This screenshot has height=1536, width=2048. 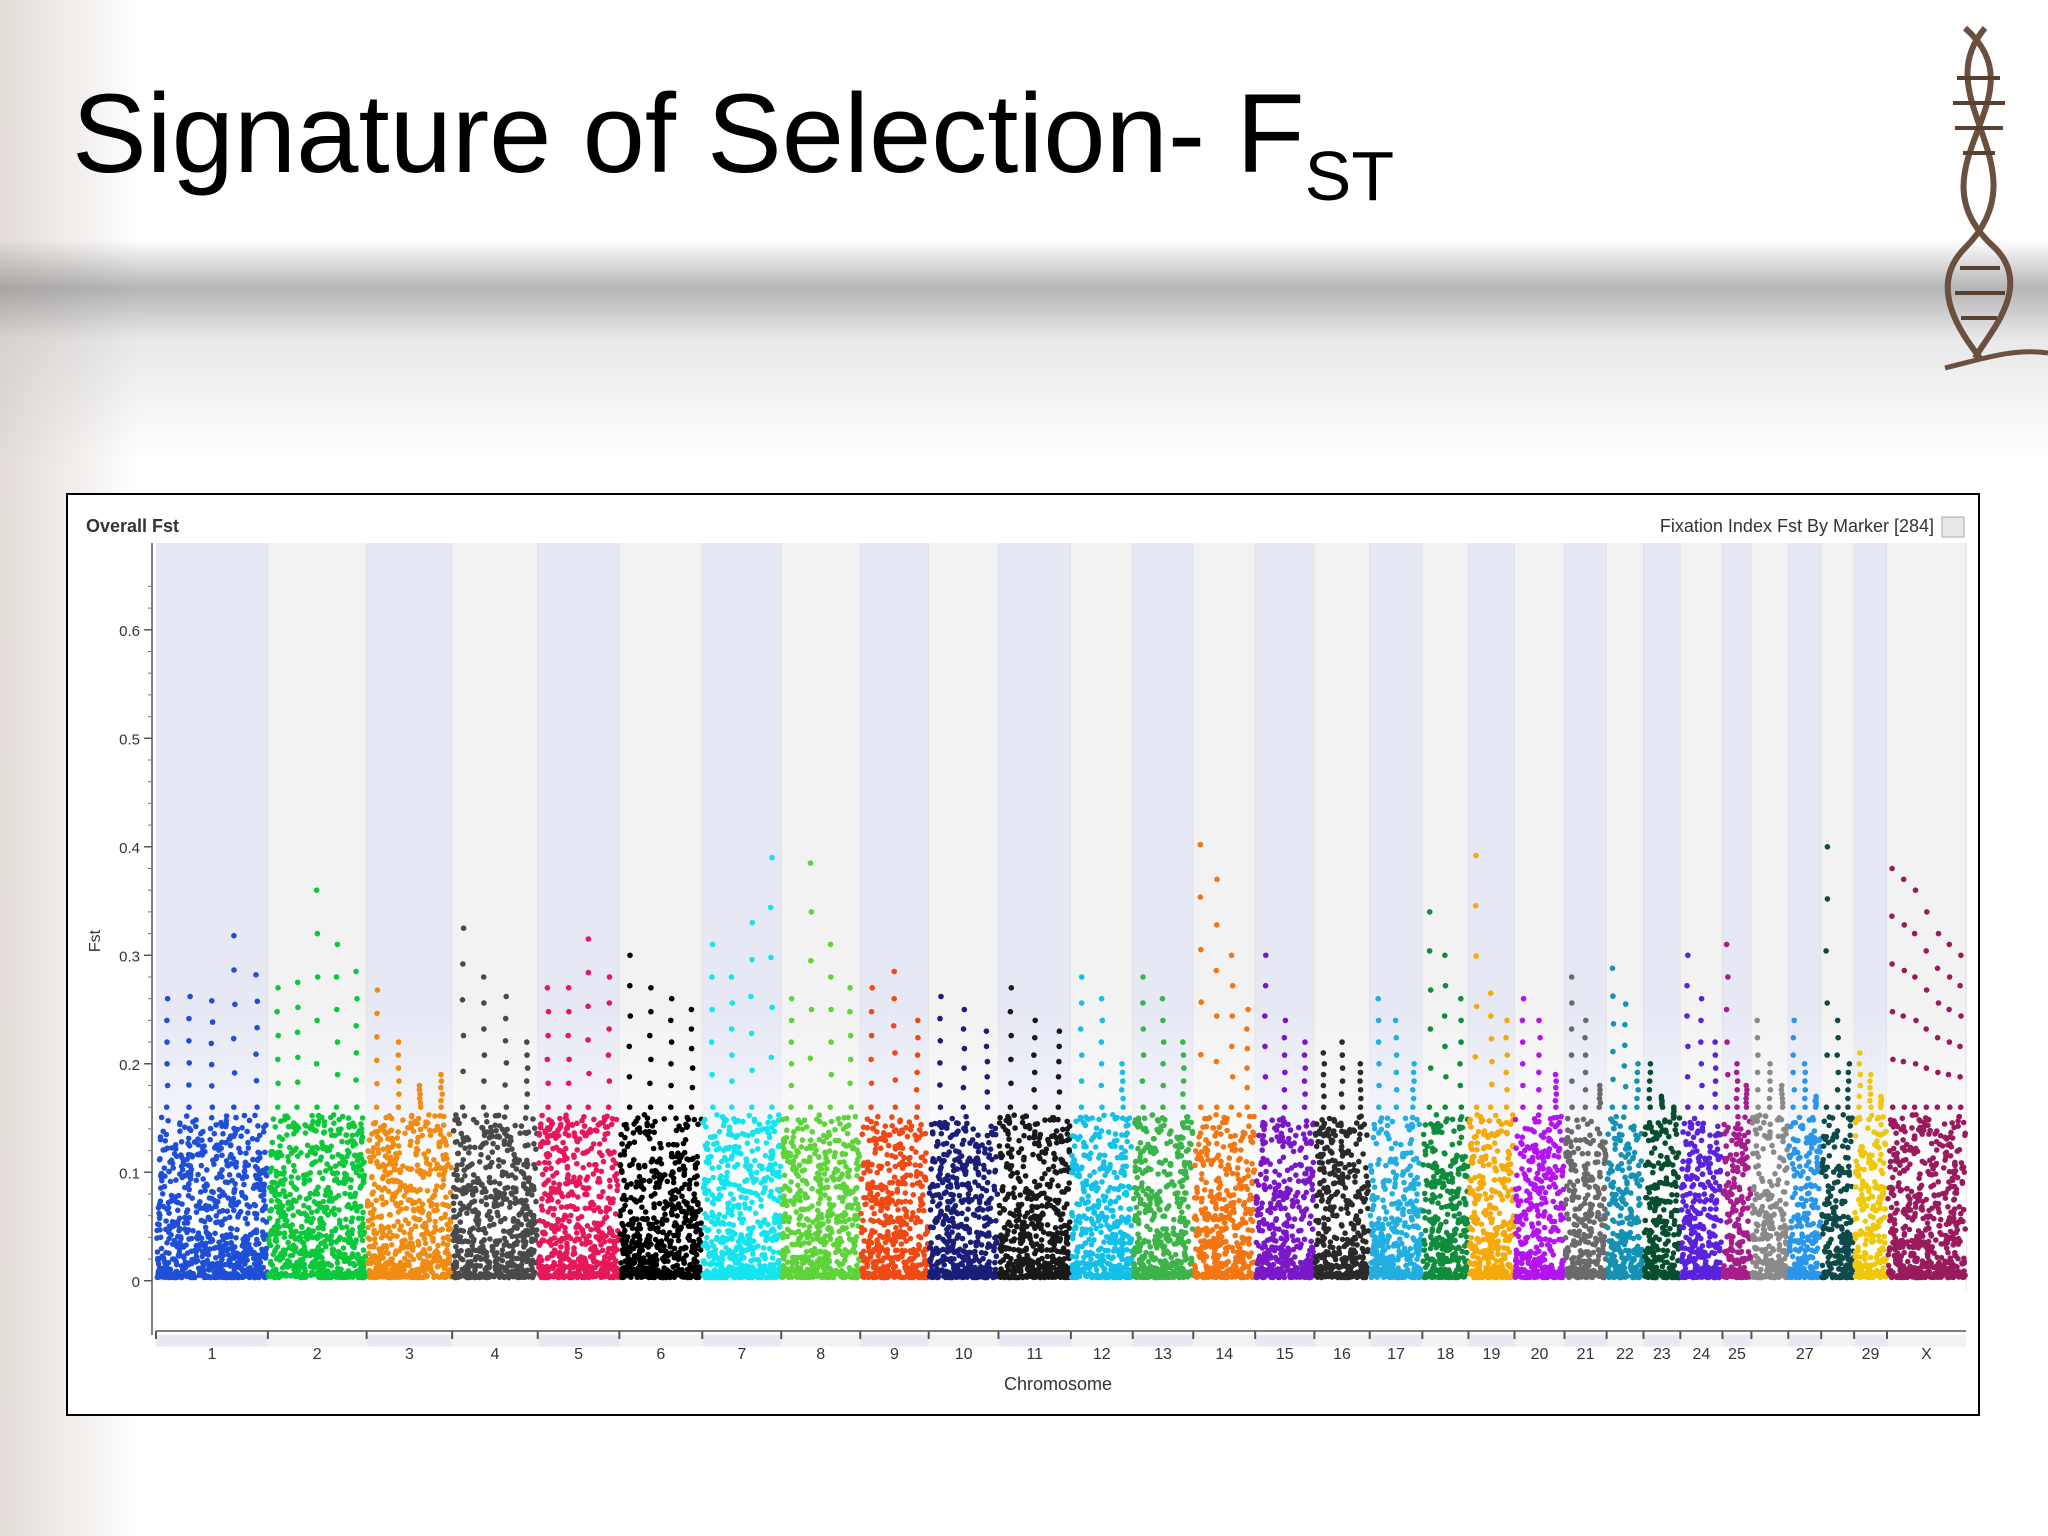 What do you see at coordinates (1737, 1354) in the screenshot?
I see `x-tick-label: 25` at bounding box center [1737, 1354].